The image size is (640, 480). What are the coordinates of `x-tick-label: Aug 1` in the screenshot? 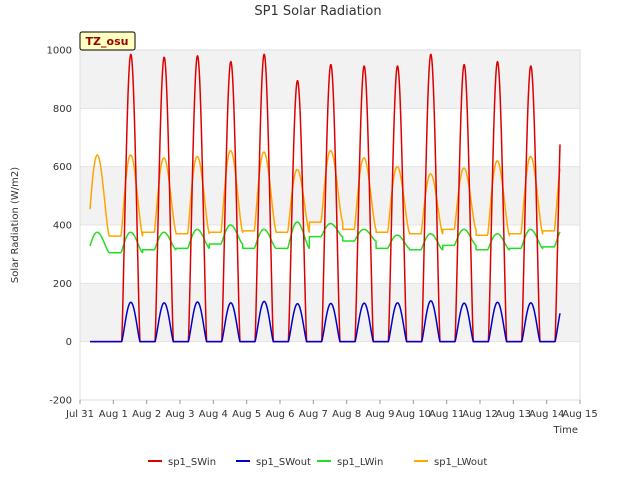 It's located at (113, 414).